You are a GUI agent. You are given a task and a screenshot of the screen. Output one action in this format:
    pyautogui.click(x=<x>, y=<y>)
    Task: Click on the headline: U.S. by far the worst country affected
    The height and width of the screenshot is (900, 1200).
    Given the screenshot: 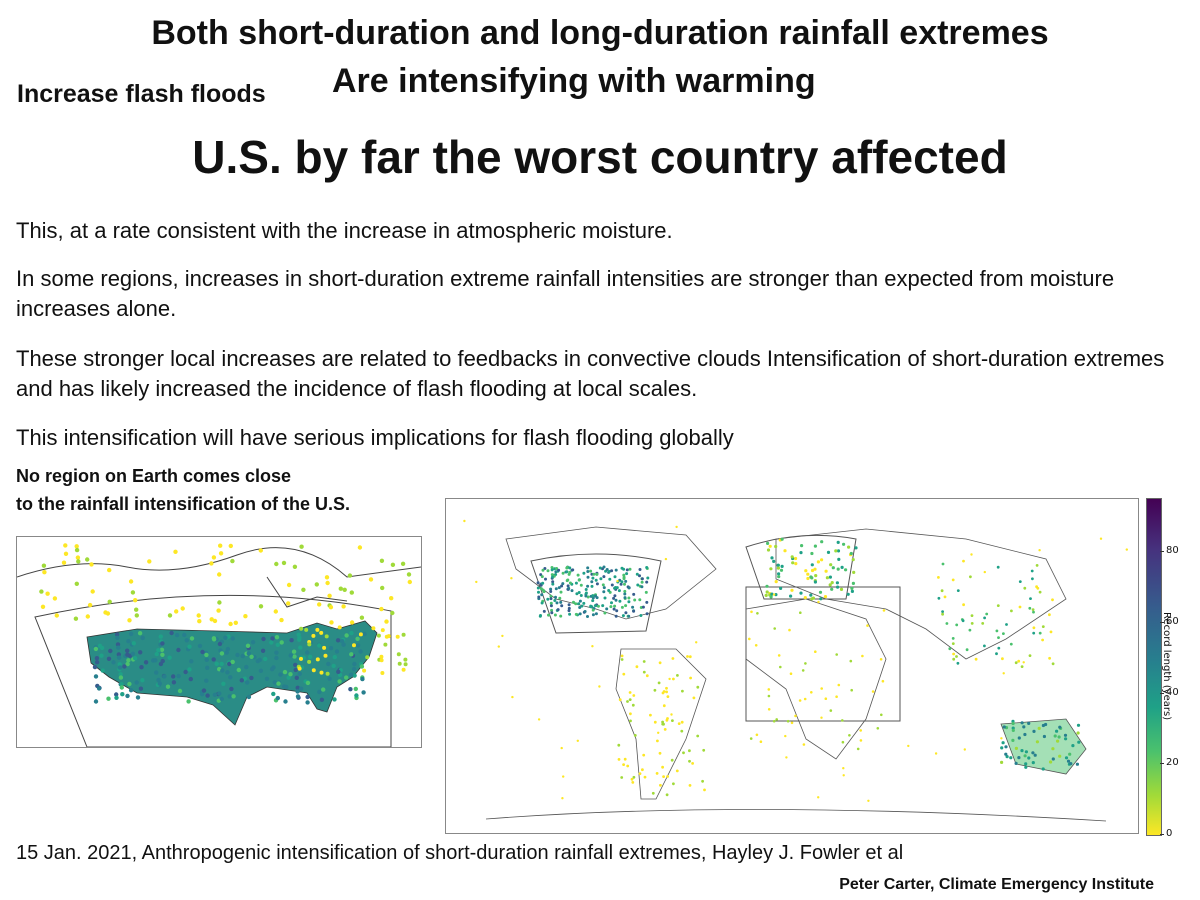 What is the action you would take?
    pyautogui.click(x=600, y=157)
    